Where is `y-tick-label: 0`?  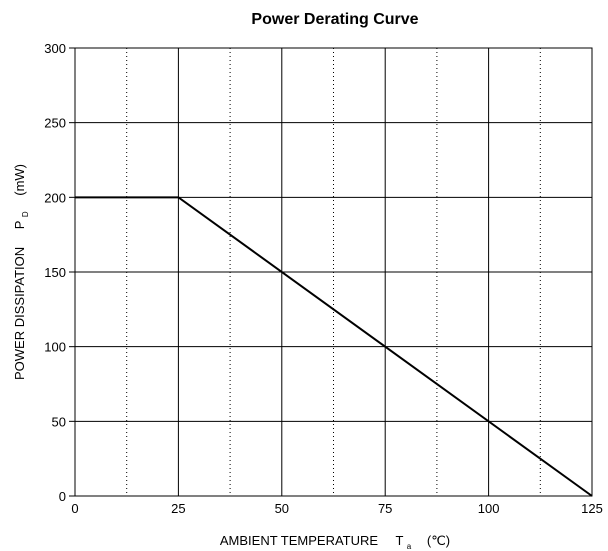
y-tick-label: 0 is located at coordinates (62, 496).